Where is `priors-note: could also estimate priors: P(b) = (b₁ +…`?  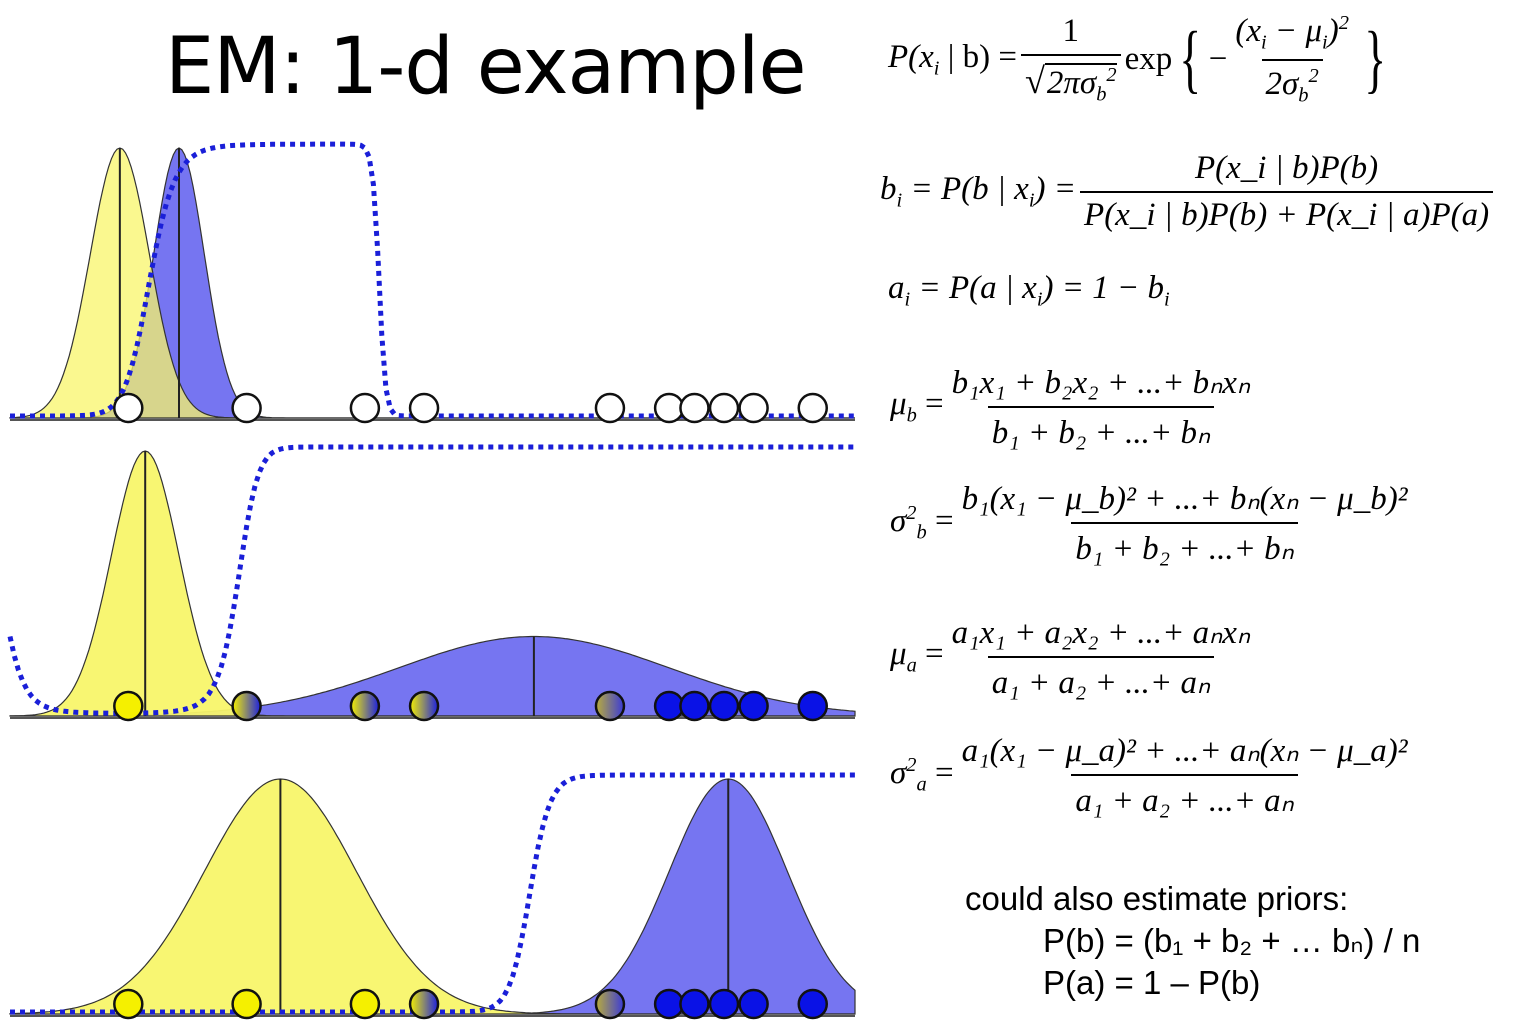 priors-note: could also estimate priors: P(b) = (b₁ +… is located at coordinates (1192, 941).